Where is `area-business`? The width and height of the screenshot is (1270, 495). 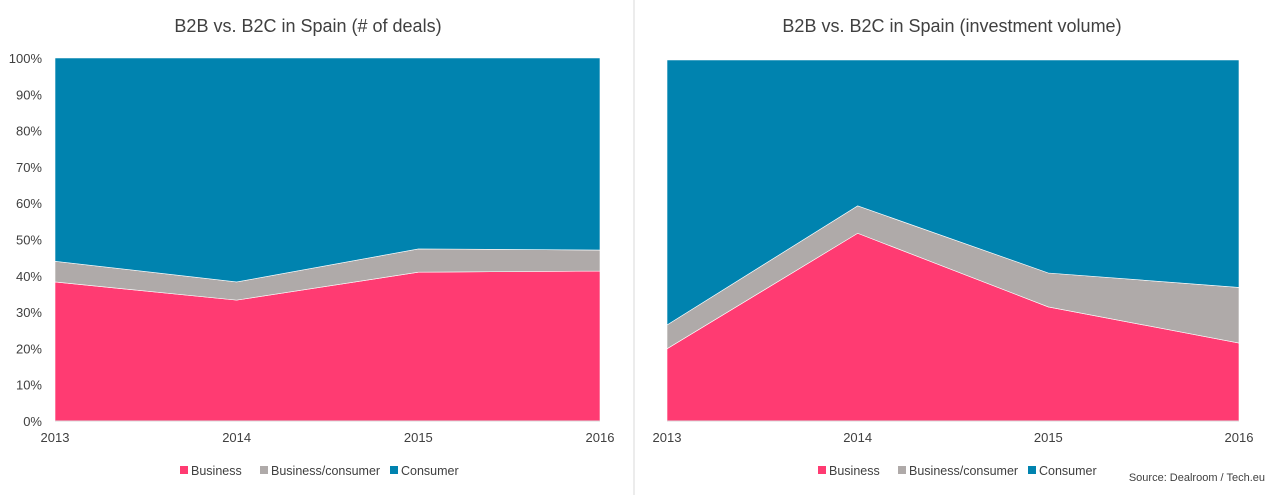 area-business is located at coordinates (327, 346).